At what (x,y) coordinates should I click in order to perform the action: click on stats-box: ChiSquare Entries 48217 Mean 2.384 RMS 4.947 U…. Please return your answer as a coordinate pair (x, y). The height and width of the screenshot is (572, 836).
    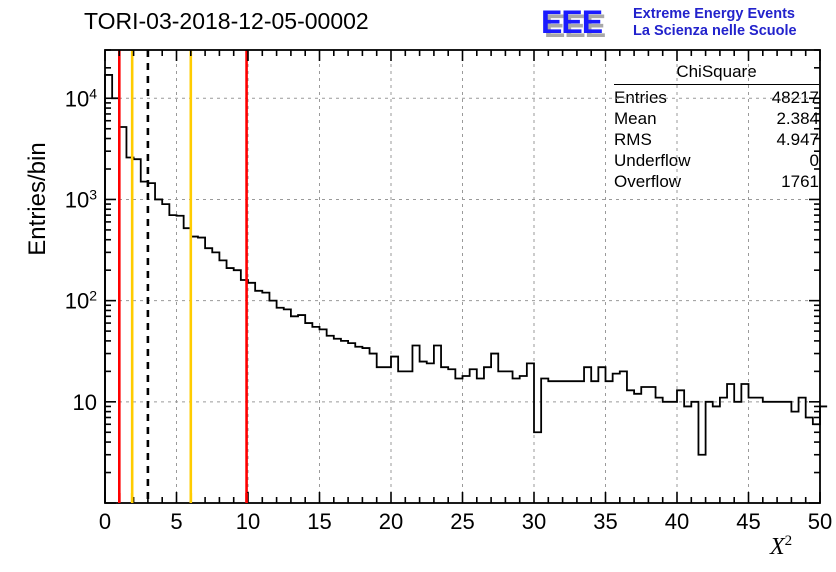
    Looking at the image, I should click on (716, 127).